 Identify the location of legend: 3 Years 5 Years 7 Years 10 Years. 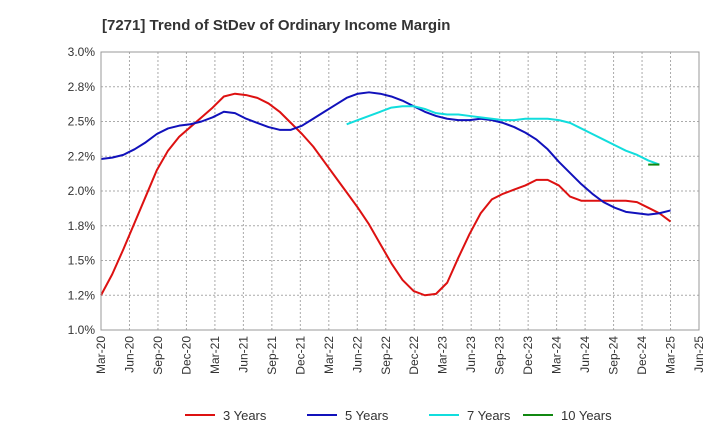
(398, 415).